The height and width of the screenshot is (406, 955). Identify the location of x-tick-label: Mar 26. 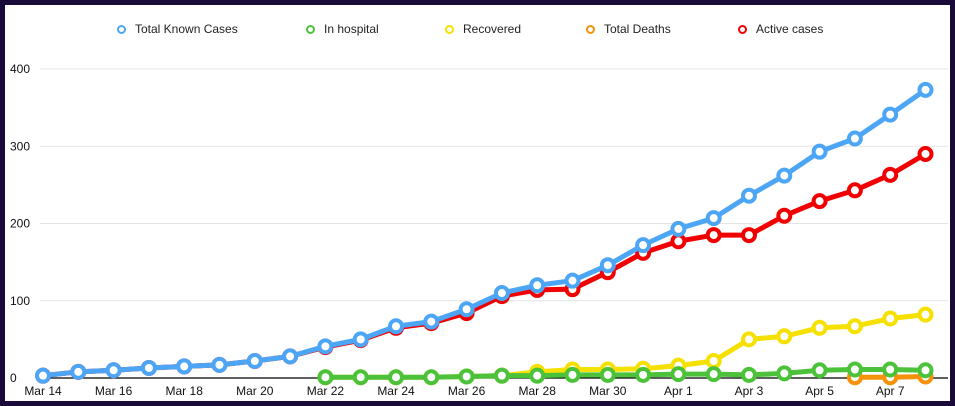
(467, 391).